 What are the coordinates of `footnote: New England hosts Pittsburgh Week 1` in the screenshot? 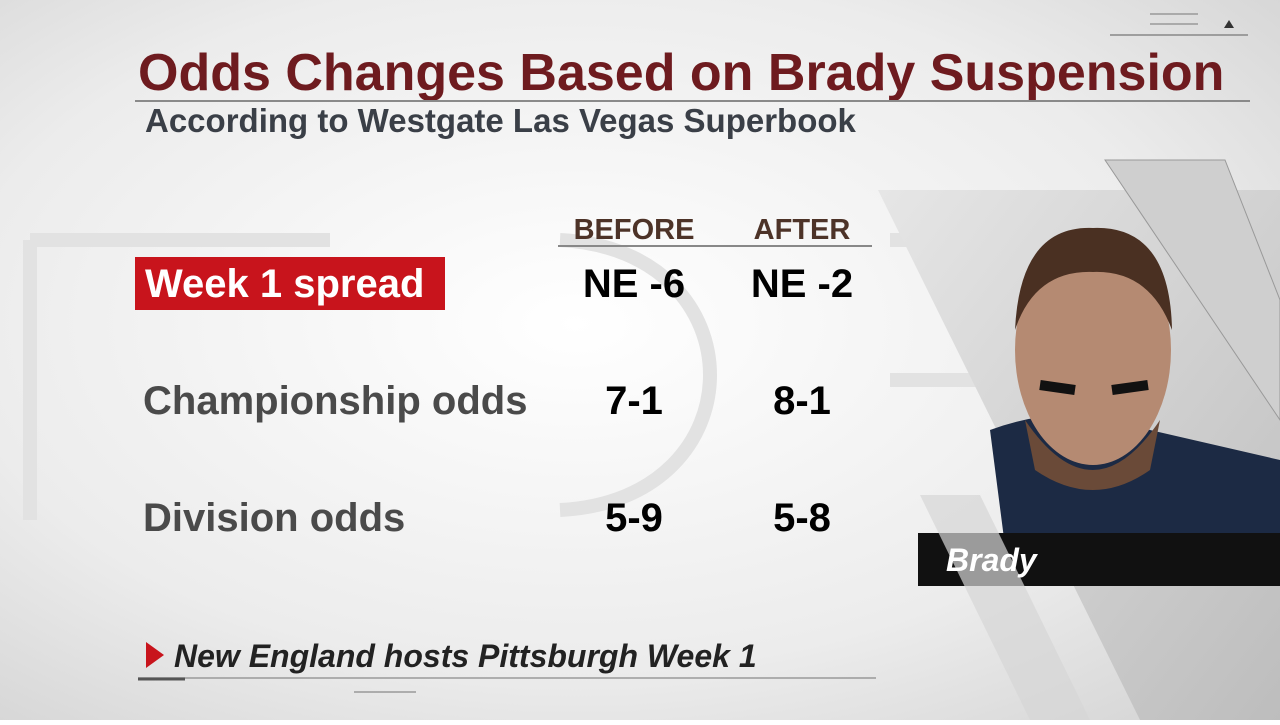 It's located at (465, 656).